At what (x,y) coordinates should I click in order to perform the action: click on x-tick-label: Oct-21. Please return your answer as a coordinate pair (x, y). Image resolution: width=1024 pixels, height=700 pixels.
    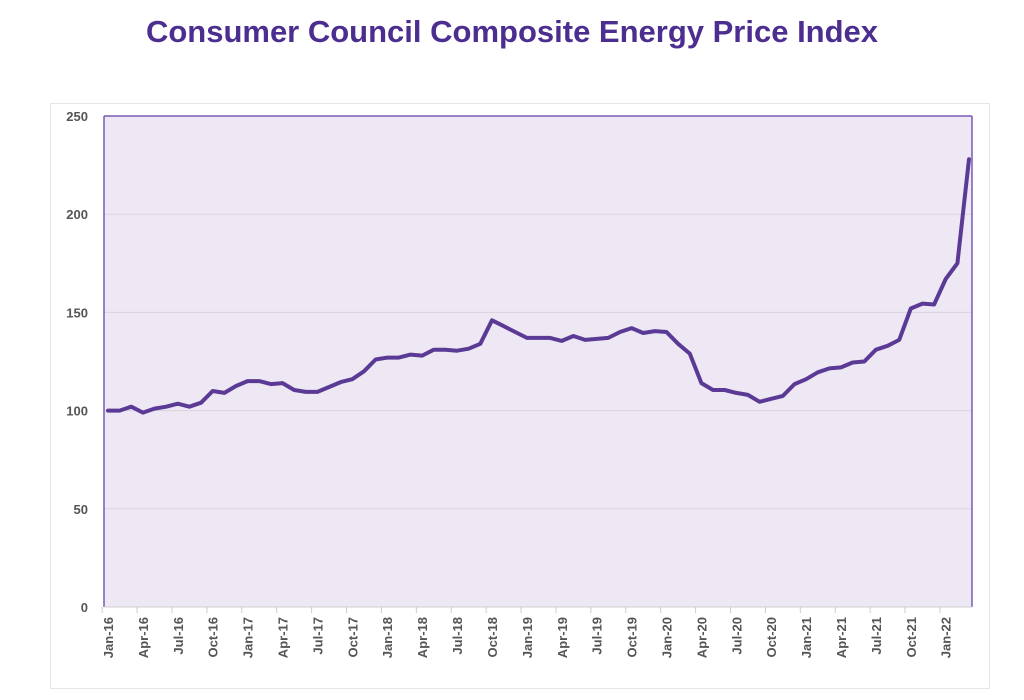
    Looking at the image, I should click on (911, 637).